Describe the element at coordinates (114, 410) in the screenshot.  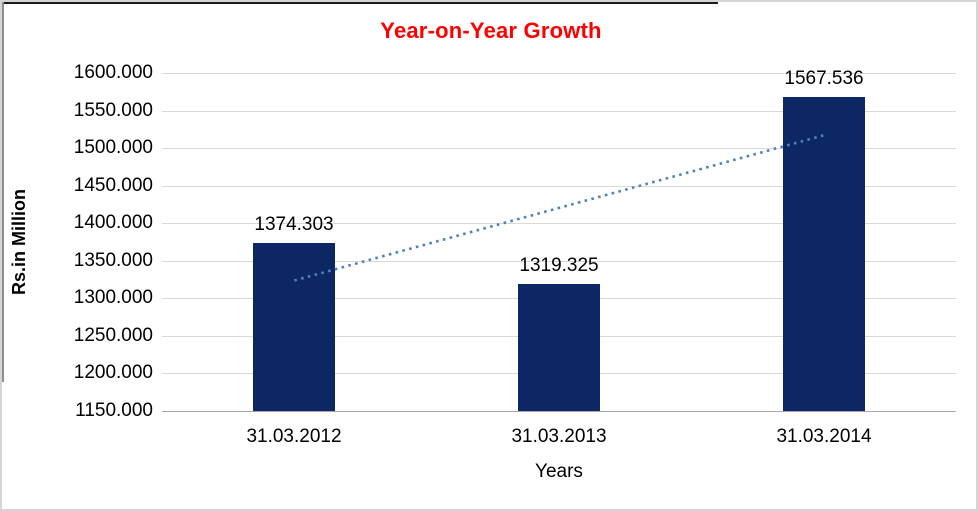
I see `y-tick-label: 1150.000` at that location.